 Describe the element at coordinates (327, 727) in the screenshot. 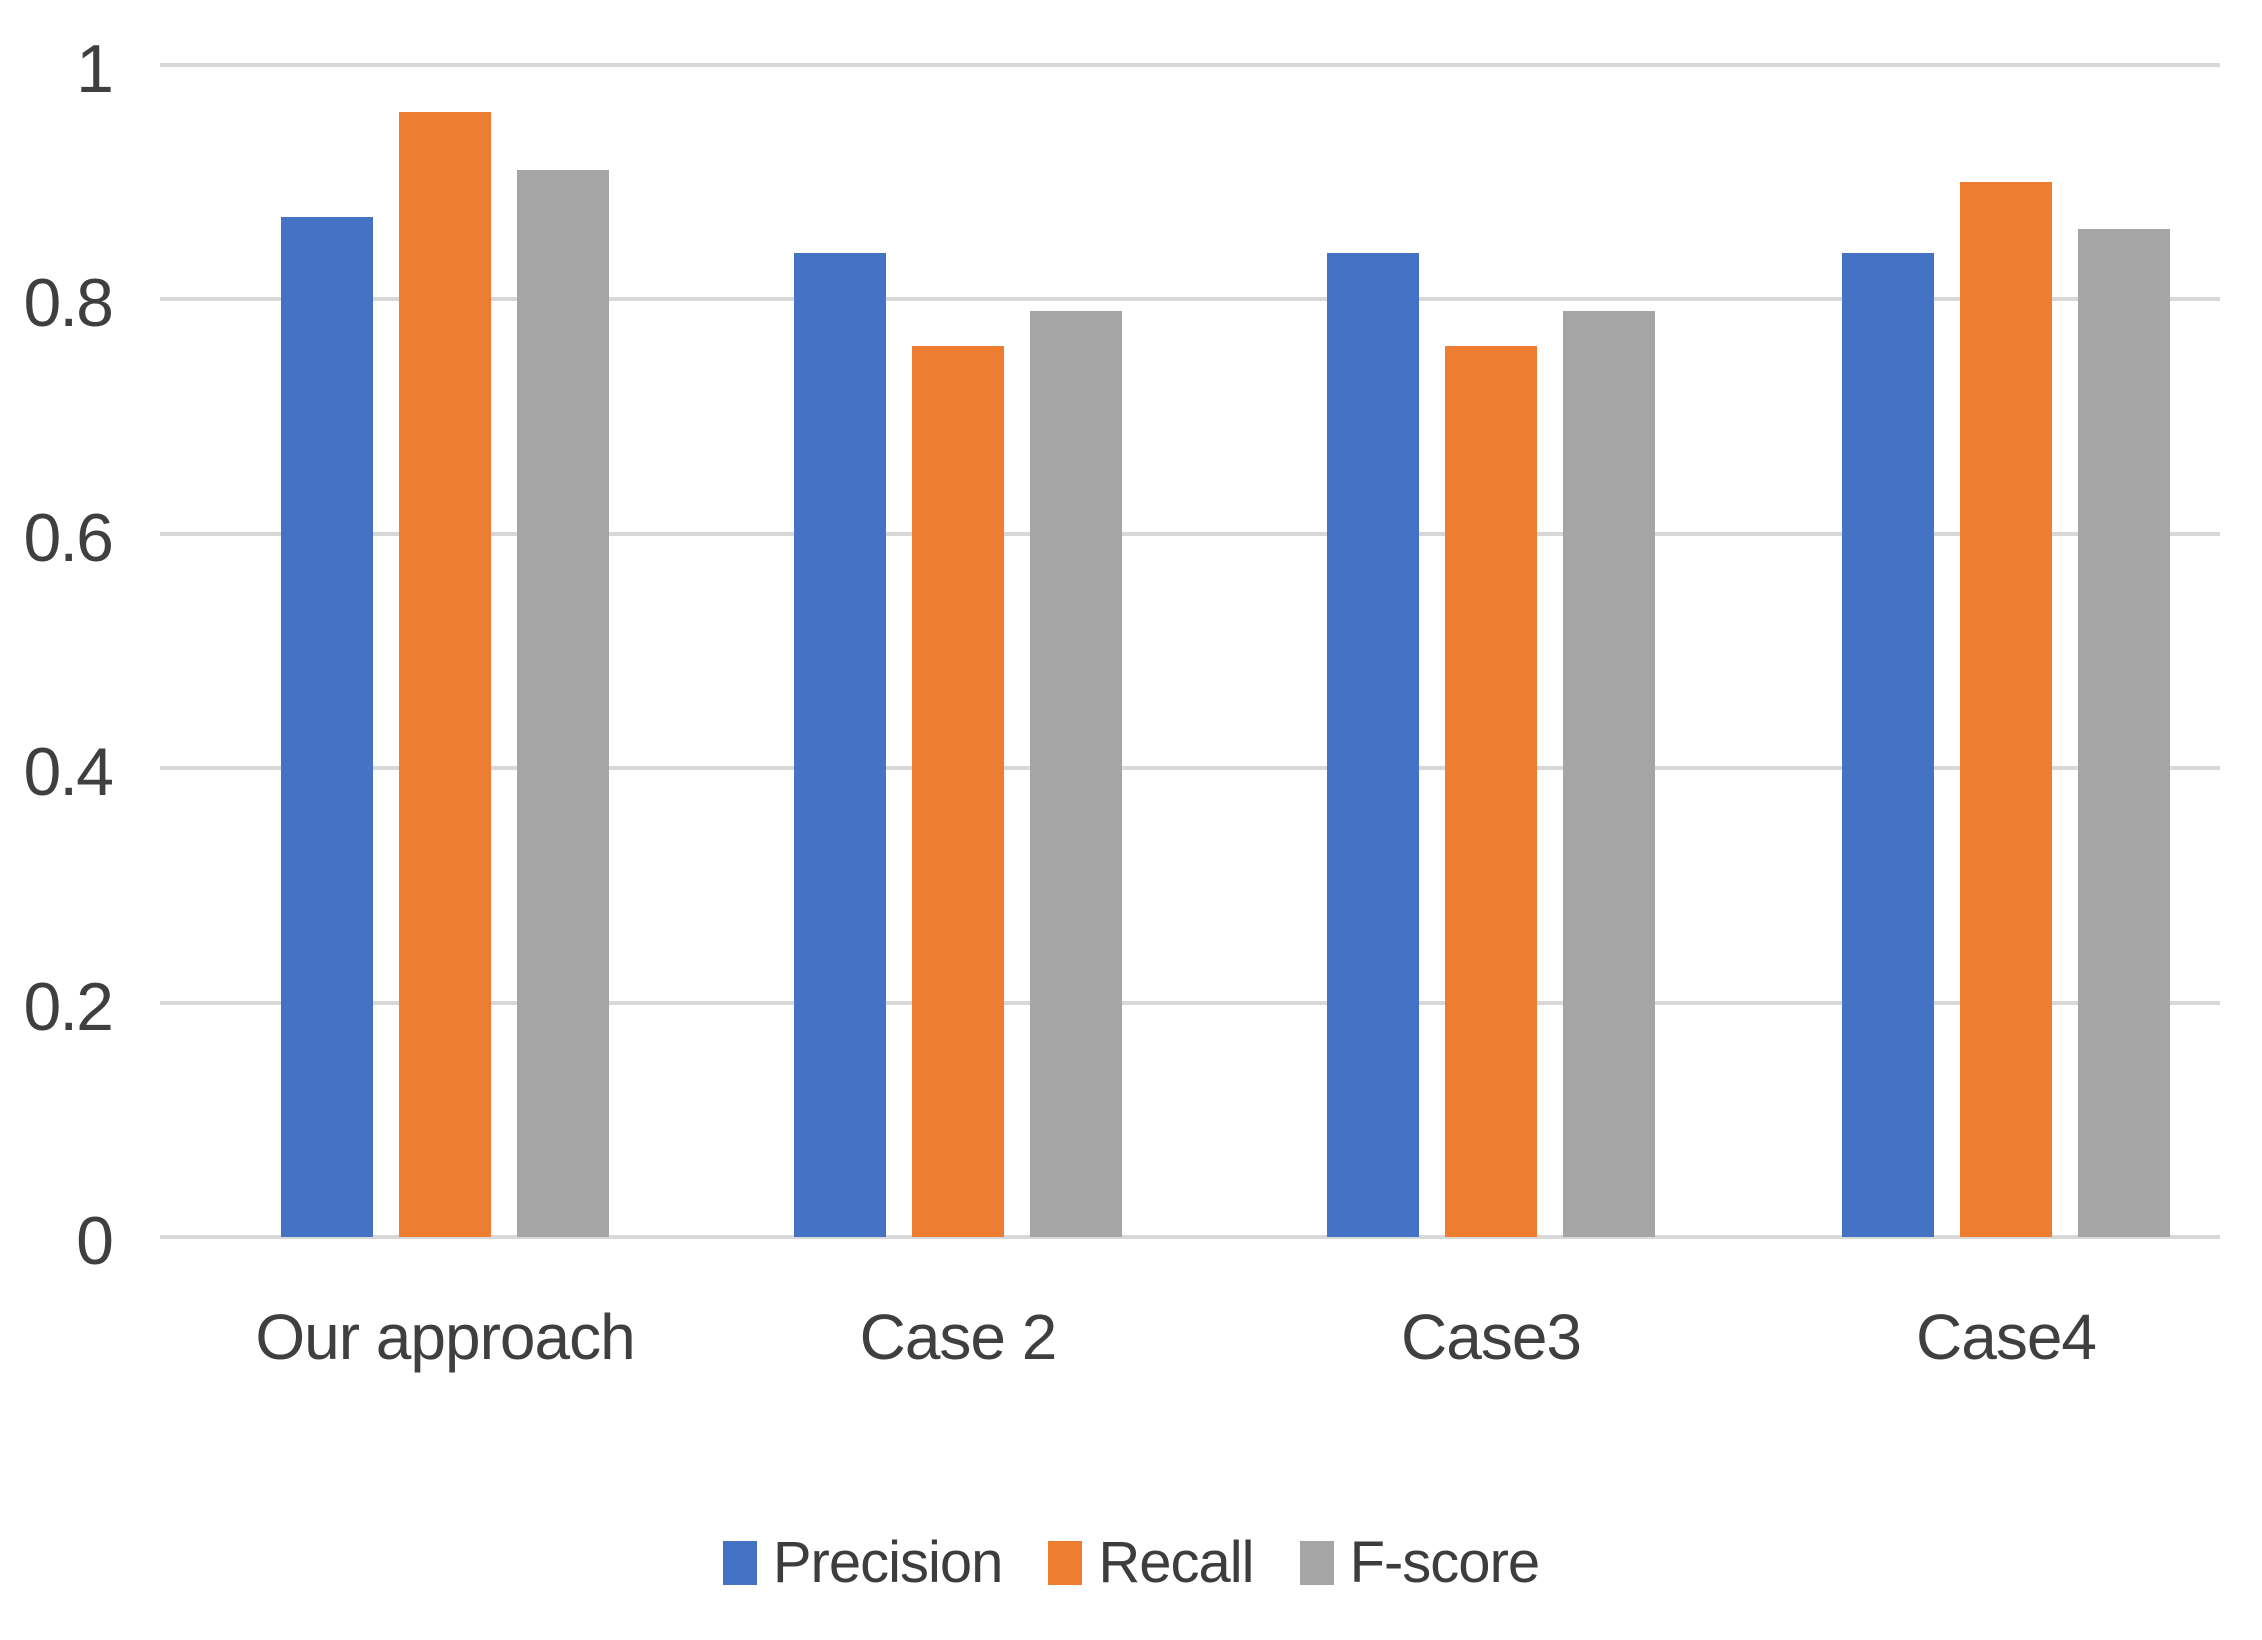

I see `bar-precision-our-approach` at that location.